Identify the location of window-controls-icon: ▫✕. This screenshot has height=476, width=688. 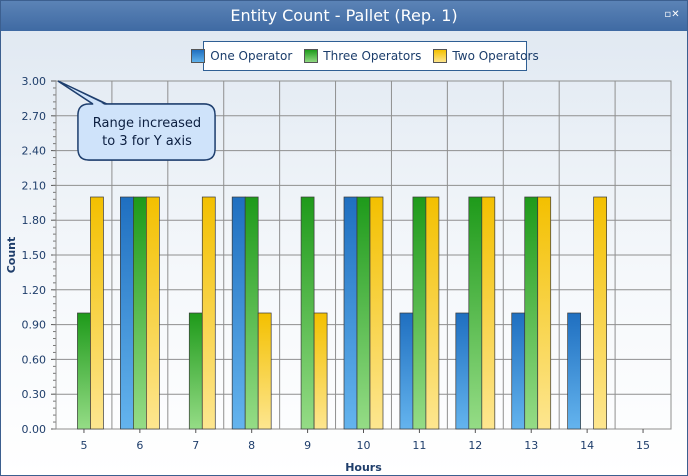
(672, 14).